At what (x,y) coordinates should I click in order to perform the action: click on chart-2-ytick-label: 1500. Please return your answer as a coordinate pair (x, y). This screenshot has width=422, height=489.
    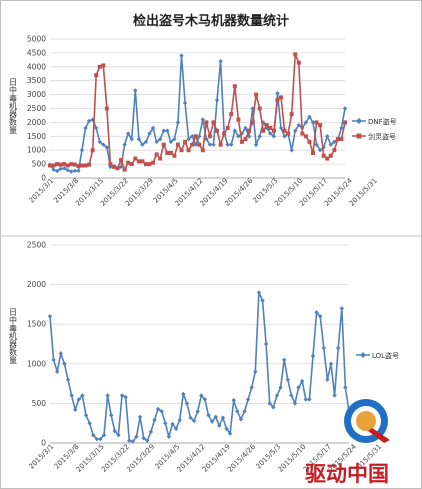
    Looking at the image, I should click on (36, 324).